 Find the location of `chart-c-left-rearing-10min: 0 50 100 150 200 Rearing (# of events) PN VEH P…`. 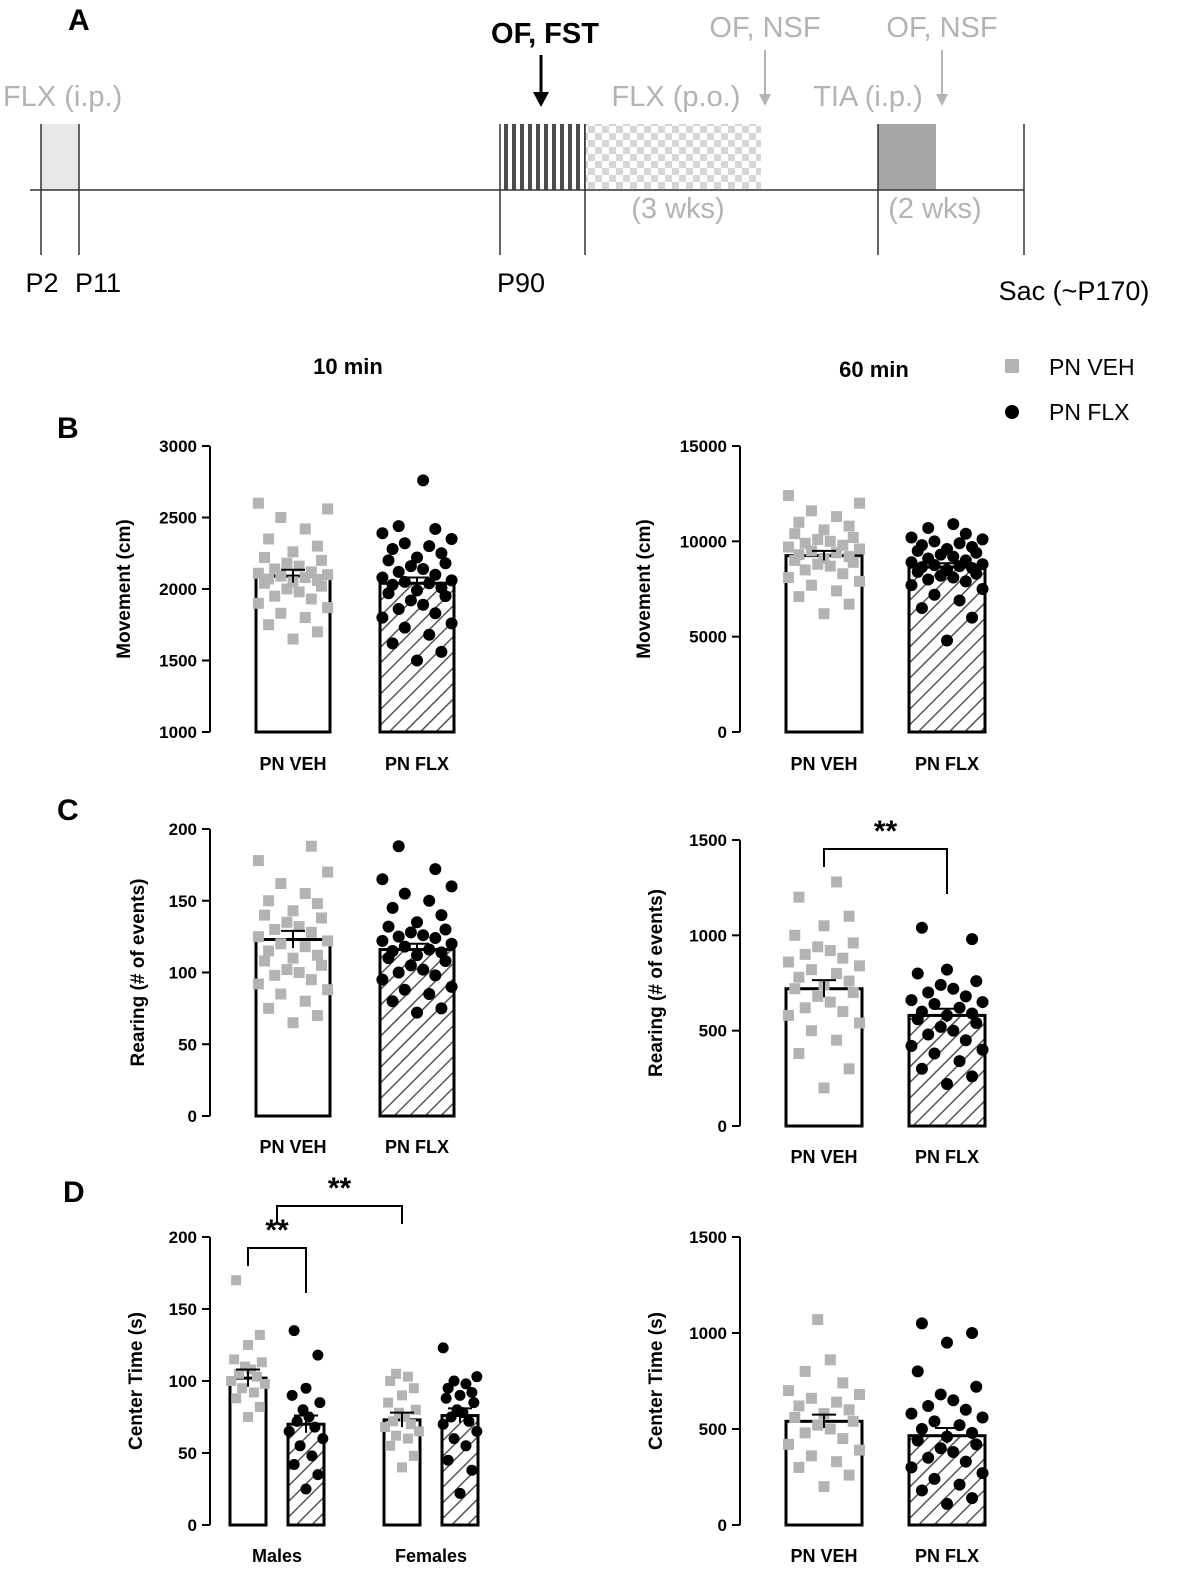

chart-c-left-rearing-10min: 0 50 100 150 200 Rearing (# of events) PN VEH P… is located at coordinates (293, 988).